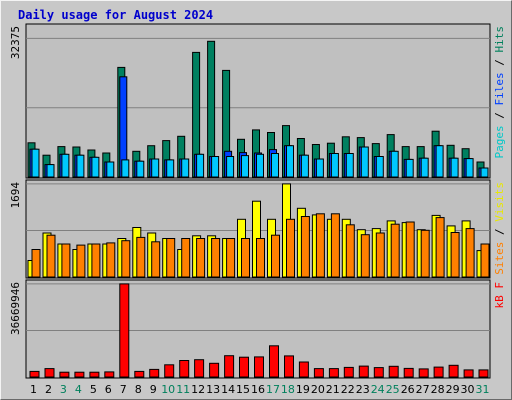 The image size is (512, 400). I want to click on day-label-24: 24, so click(378, 389).